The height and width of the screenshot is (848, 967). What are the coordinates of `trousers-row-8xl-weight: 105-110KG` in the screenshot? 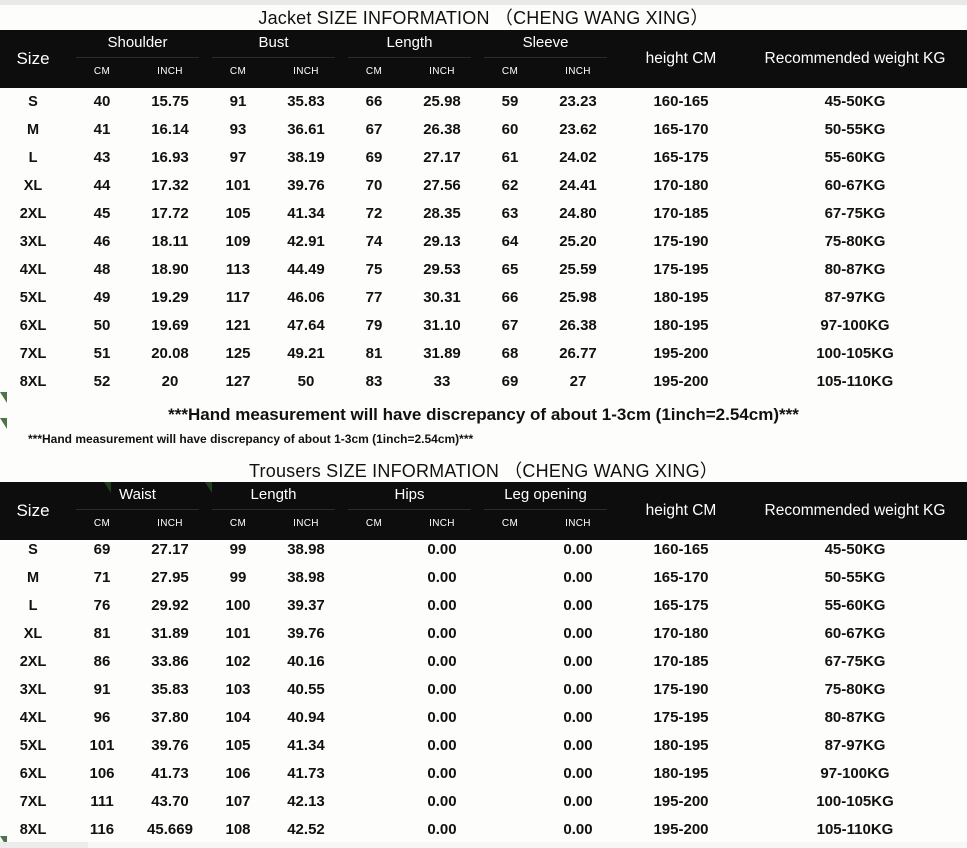 It's located at (855, 829).